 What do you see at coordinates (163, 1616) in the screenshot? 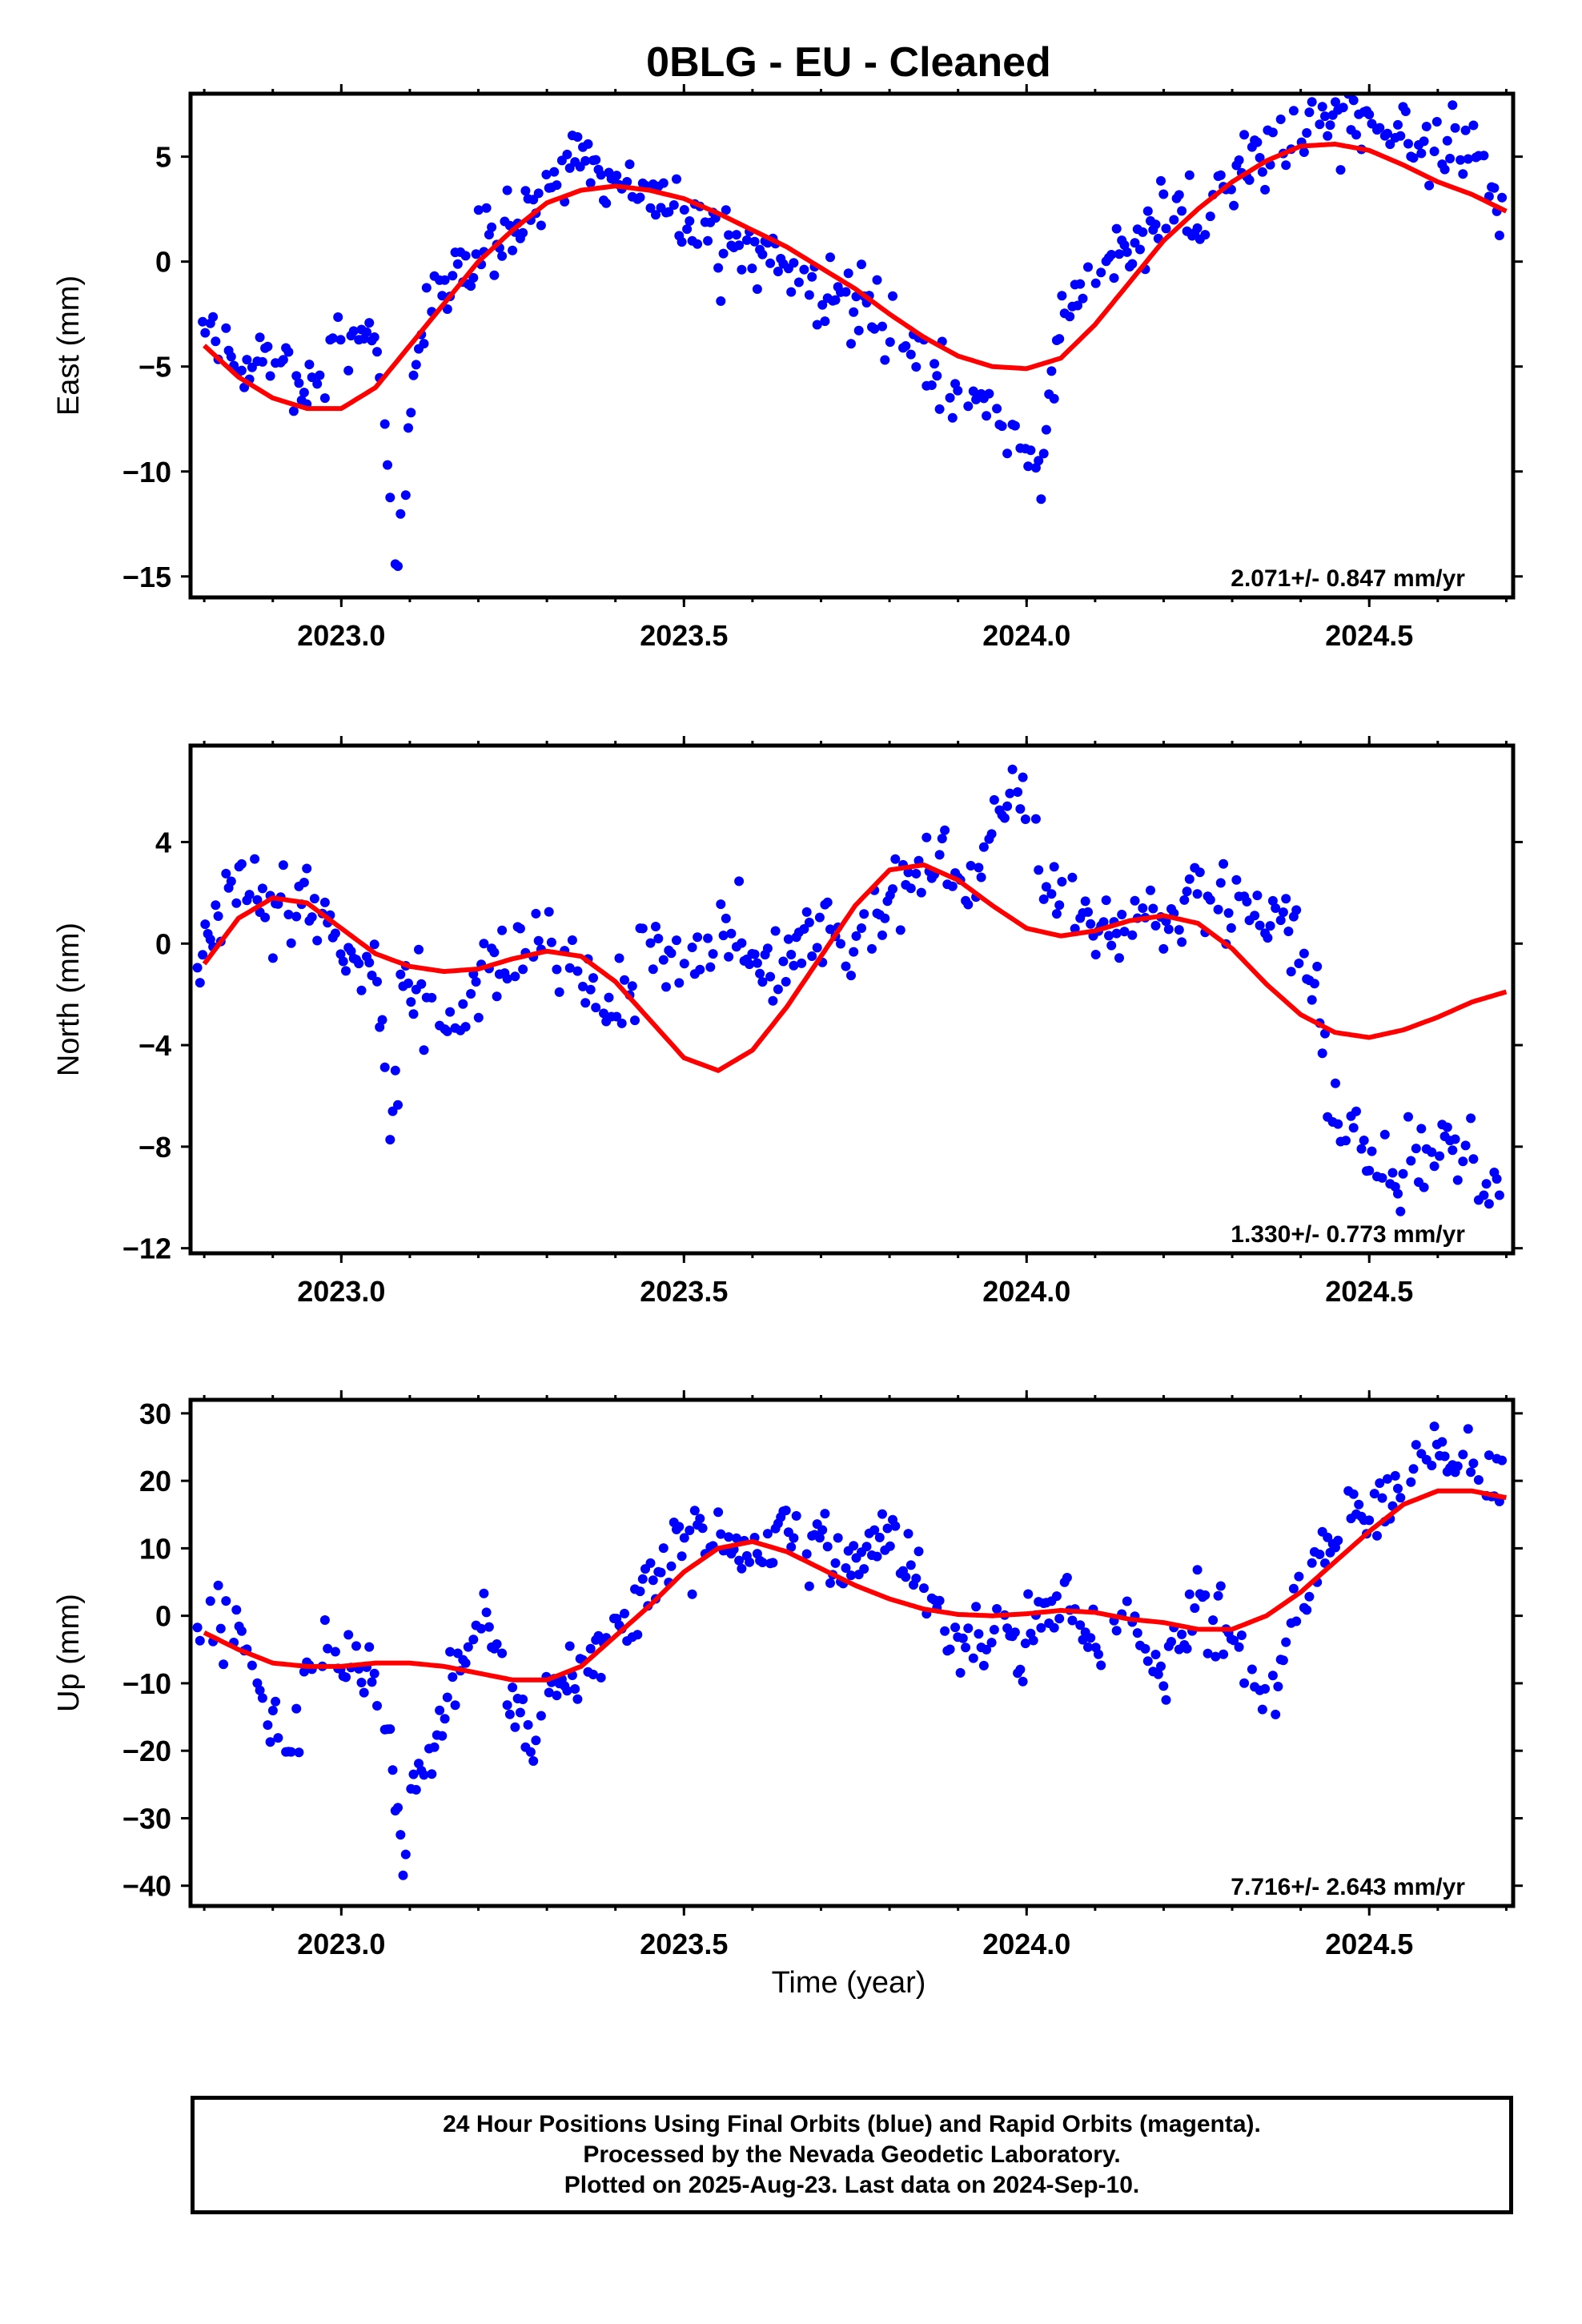
I see `y-tick-label: 0` at bounding box center [163, 1616].